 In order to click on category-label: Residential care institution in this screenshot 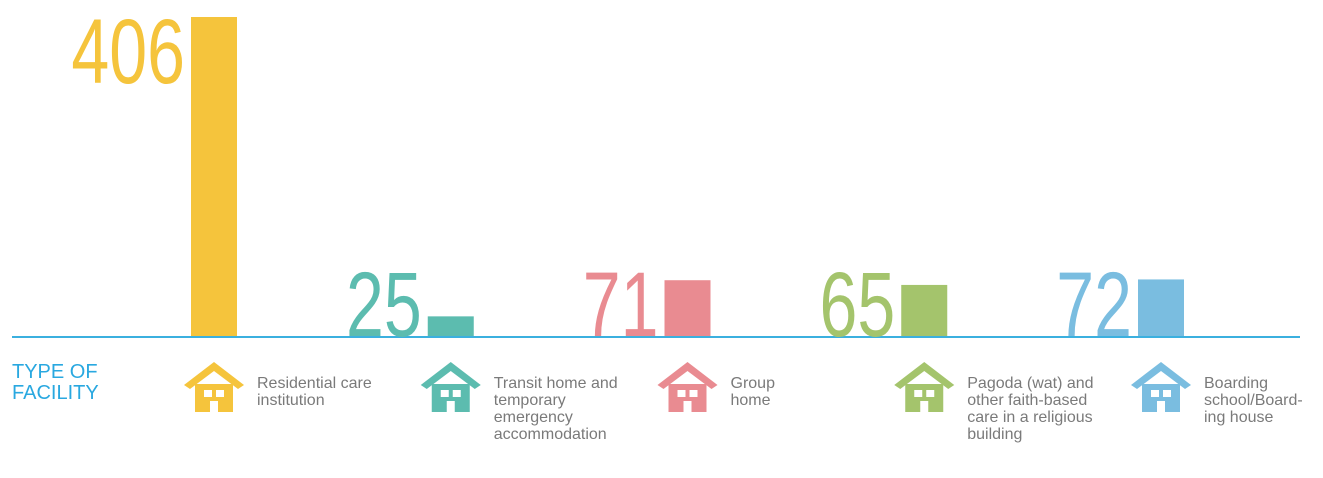, I will do `click(314, 392)`.